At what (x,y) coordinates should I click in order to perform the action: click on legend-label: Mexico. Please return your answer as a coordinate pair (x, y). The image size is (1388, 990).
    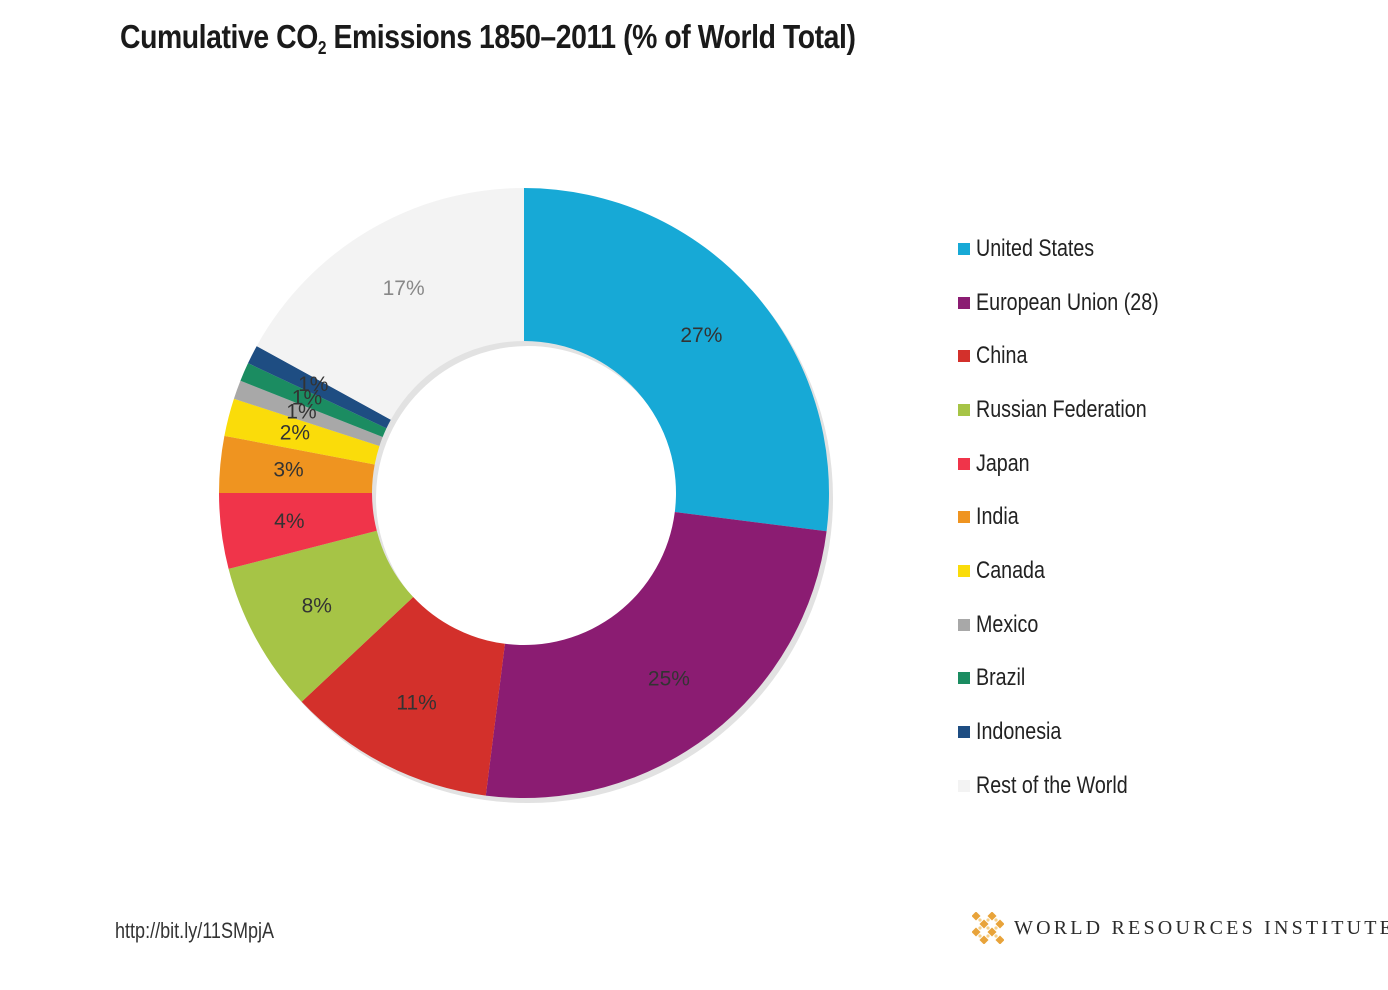
    Looking at the image, I should click on (1007, 624).